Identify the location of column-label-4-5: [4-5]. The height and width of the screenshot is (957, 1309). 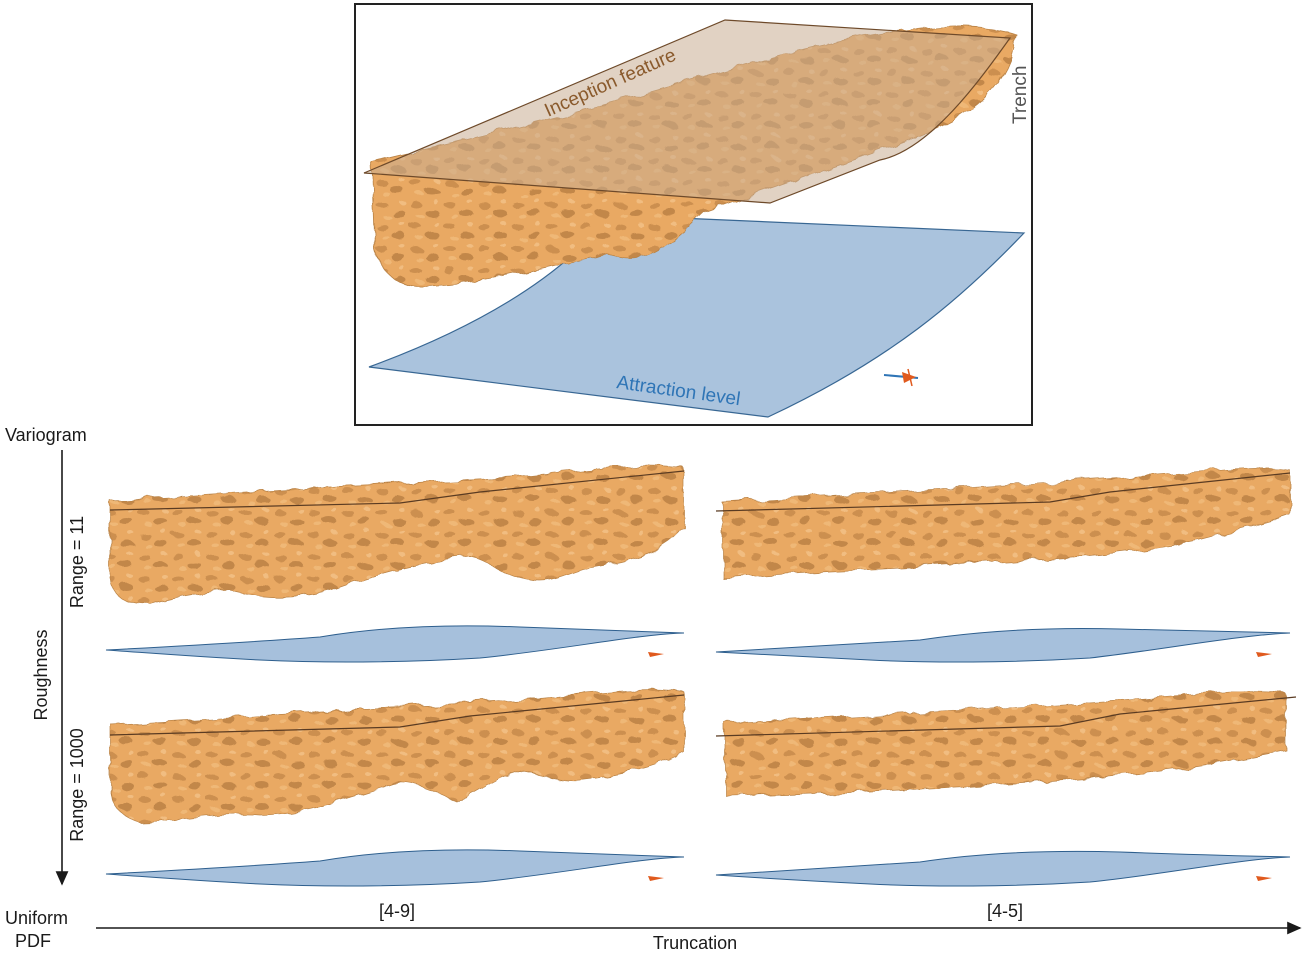
(1005, 911).